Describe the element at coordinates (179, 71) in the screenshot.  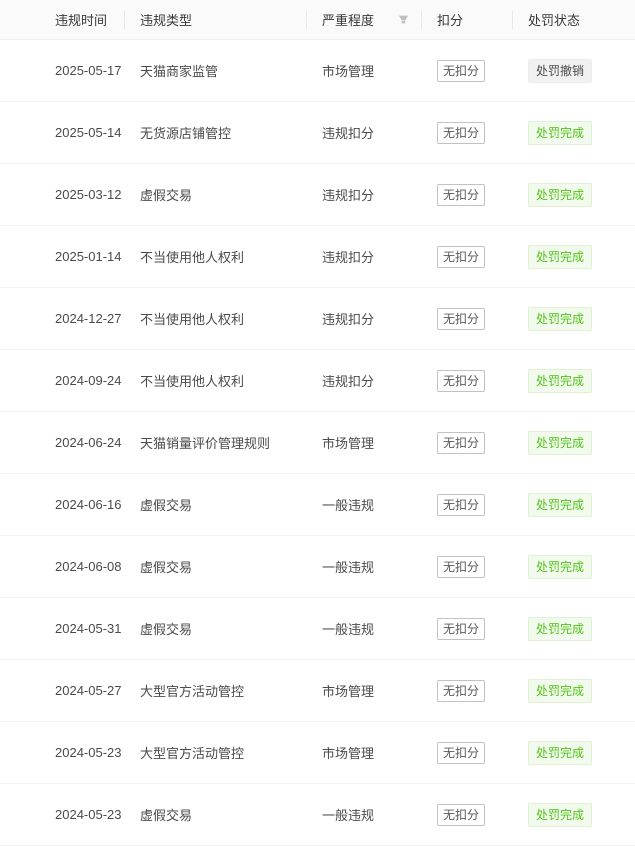
I see `violation-type-cell: 天猫商家监管` at that location.